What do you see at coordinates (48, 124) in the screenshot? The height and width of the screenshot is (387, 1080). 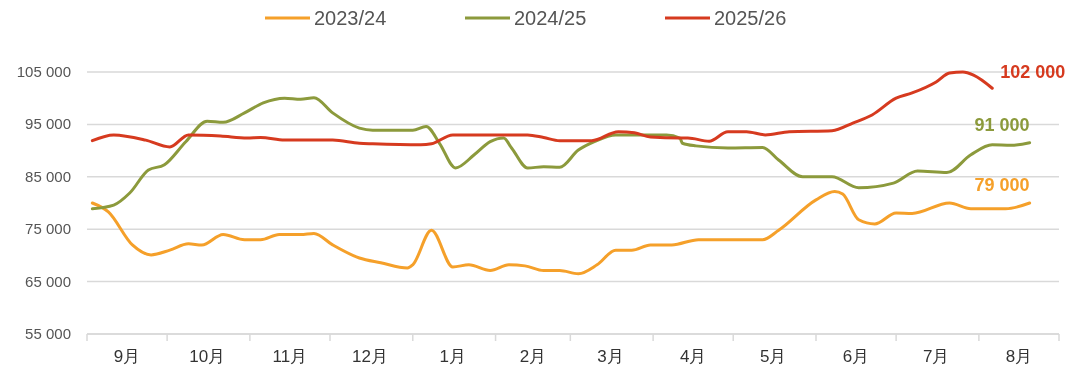 I see `y-tick-label: 95 000` at bounding box center [48, 124].